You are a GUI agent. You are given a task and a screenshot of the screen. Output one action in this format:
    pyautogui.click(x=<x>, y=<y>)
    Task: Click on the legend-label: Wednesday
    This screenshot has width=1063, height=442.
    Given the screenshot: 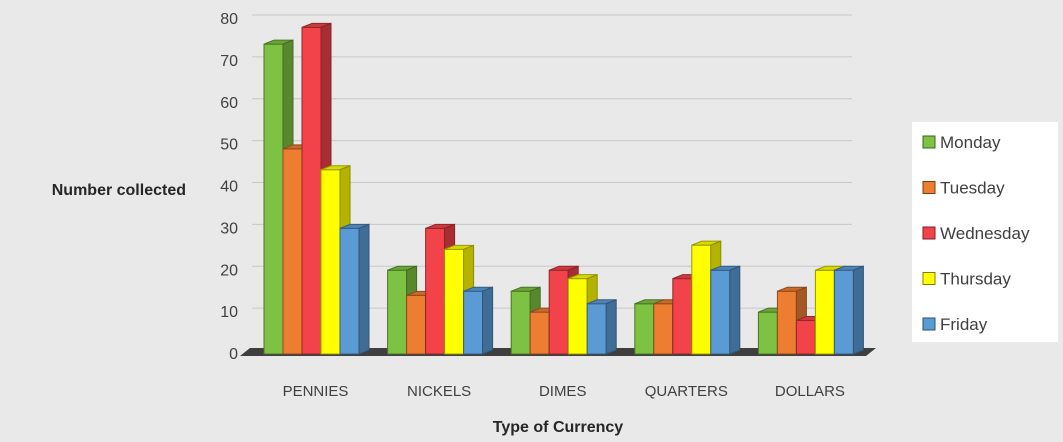 What is the action you would take?
    pyautogui.click(x=985, y=233)
    